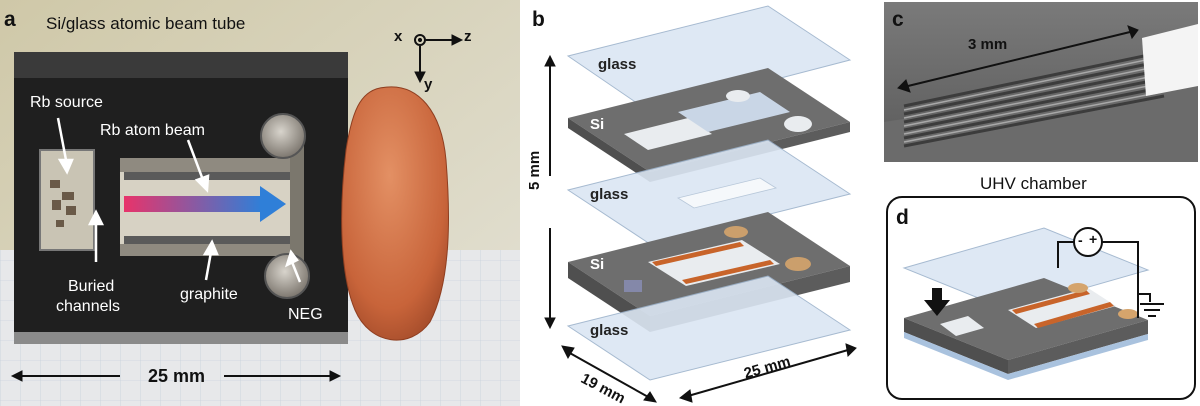 Image resolution: width=1200 pixels, height=406 pixels. I want to click on minus-sign: -, so click(1080, 240).